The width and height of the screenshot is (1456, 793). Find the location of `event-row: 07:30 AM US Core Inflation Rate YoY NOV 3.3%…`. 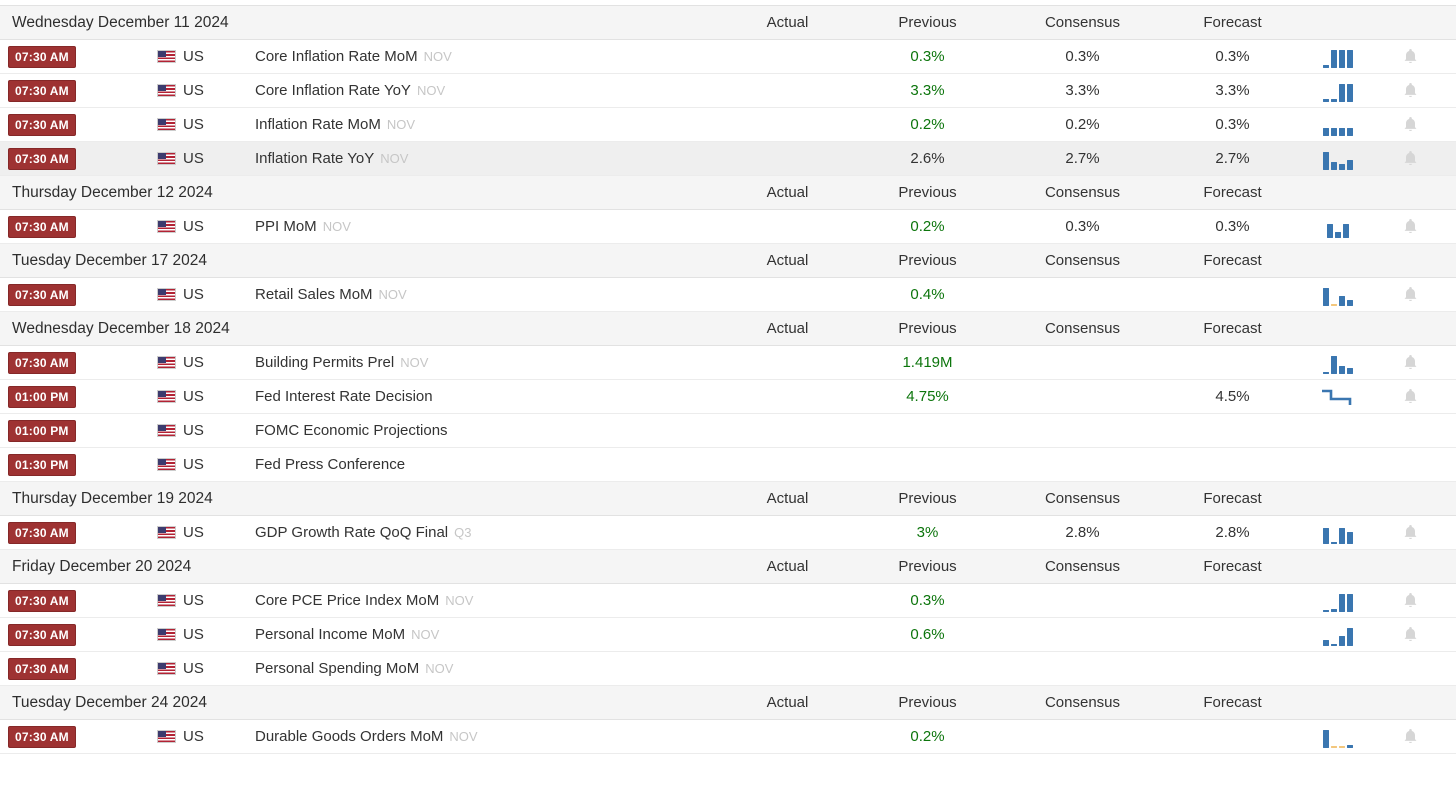

event-row: 07:30 AM US Core Inflation Rate YoY NOV 3.3%… is located at coordinates (728, 90).